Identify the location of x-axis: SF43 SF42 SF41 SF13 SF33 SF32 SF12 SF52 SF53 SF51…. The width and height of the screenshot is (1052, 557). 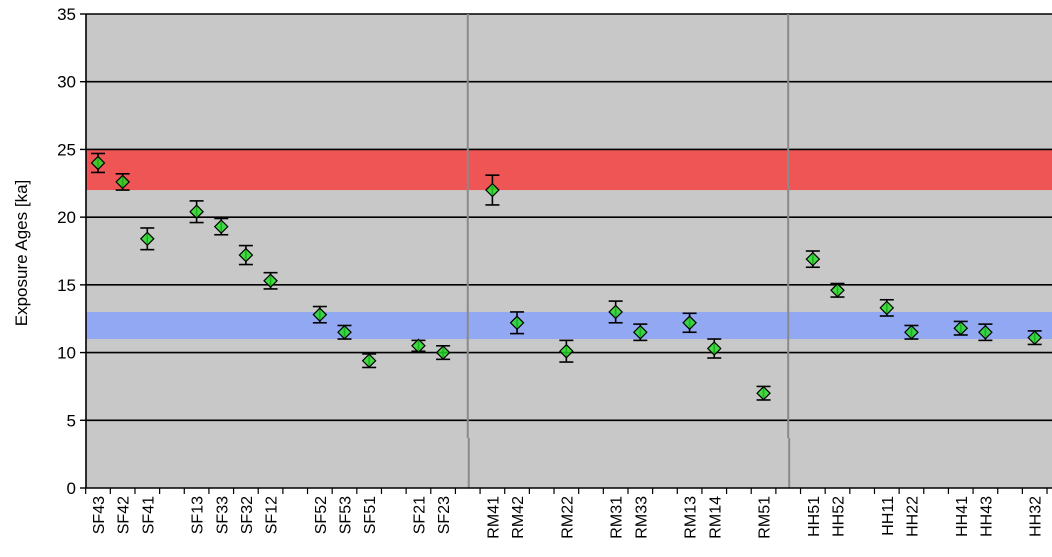
(568, 513).